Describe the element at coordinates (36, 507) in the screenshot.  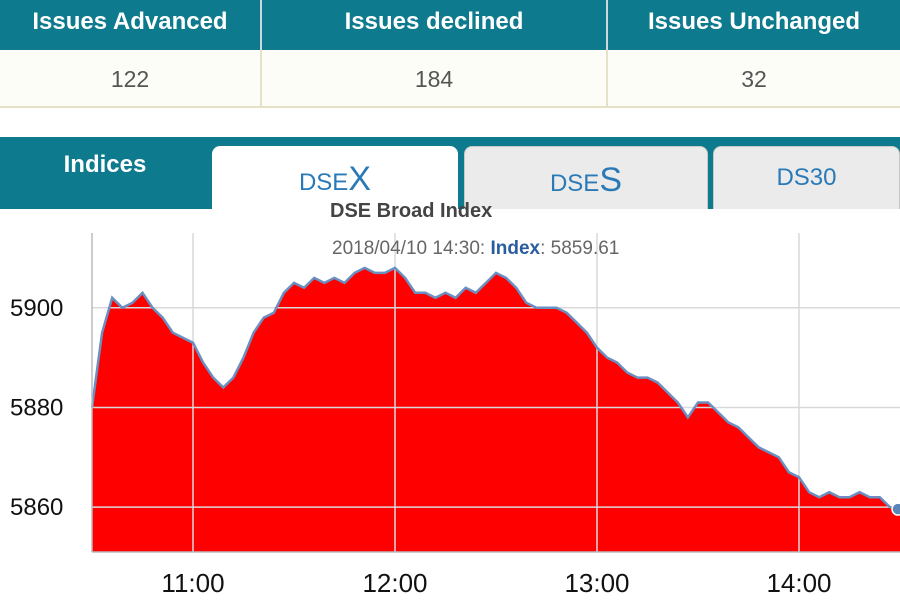
I see `y-tick-label: 5860` at that location.